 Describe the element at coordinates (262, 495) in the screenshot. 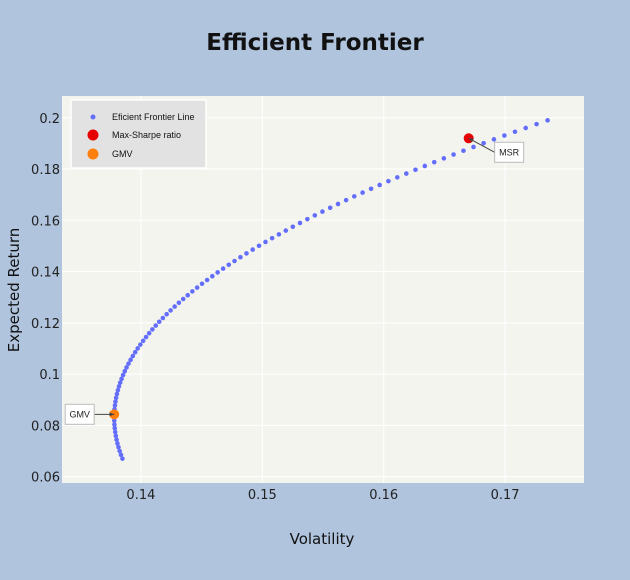

I see `x-tick-label: 0.15` at that location.